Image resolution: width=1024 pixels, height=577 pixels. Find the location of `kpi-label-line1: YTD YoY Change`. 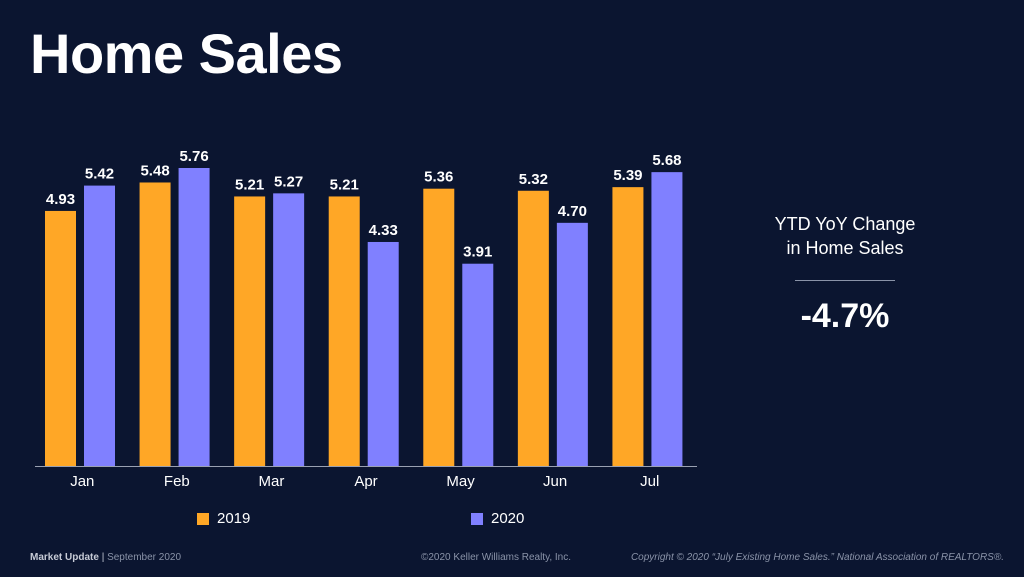

kpi-label-line1: YTD YoY Change is located at coordinates (845, 224).